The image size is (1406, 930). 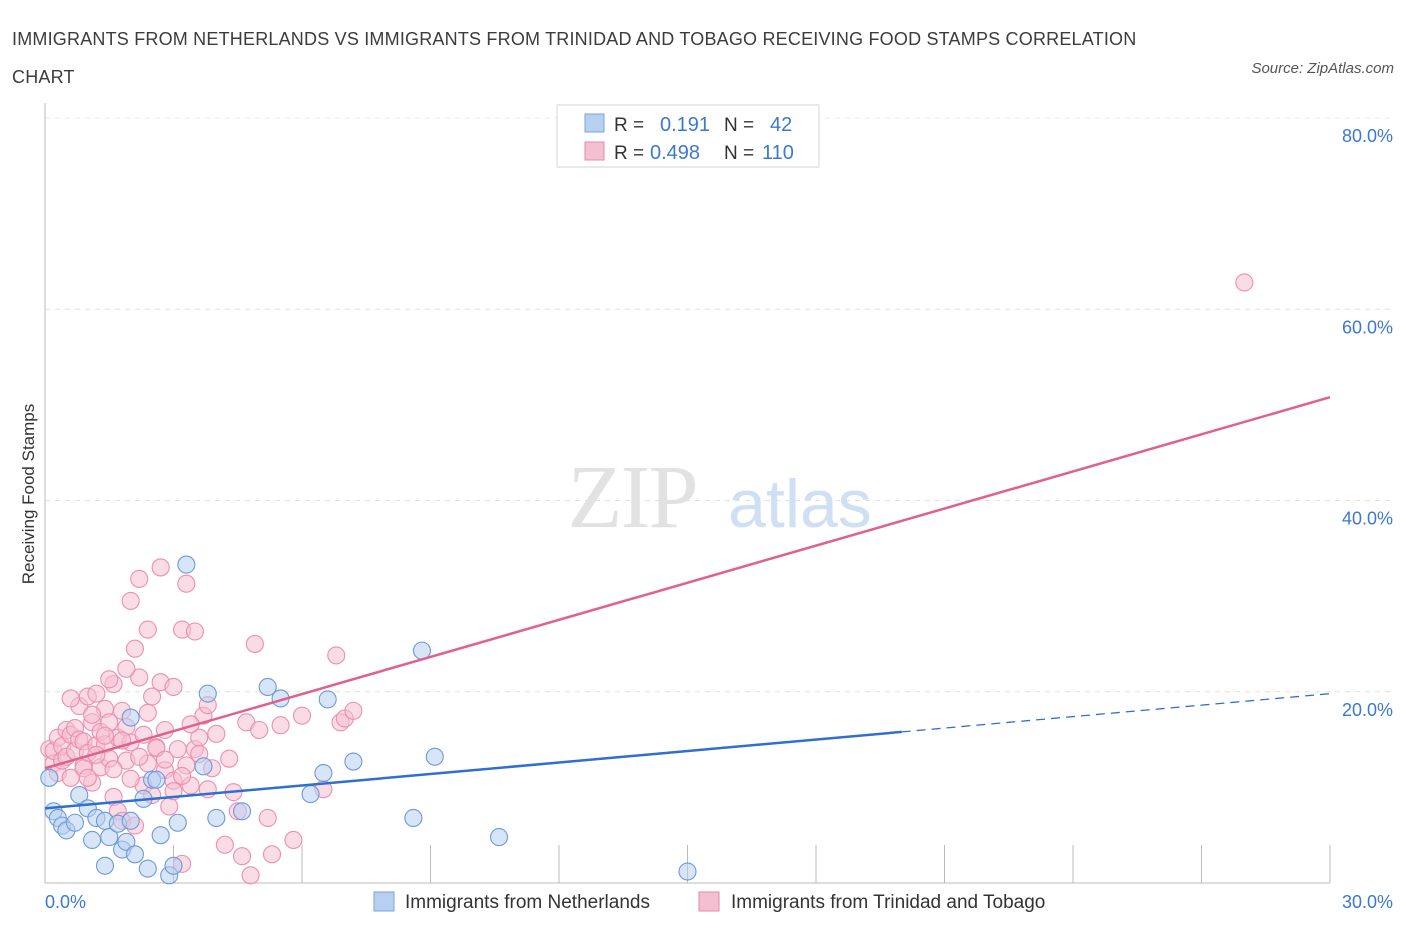 I want to click on stats-swatch-blue, so click(x=594, y=123).